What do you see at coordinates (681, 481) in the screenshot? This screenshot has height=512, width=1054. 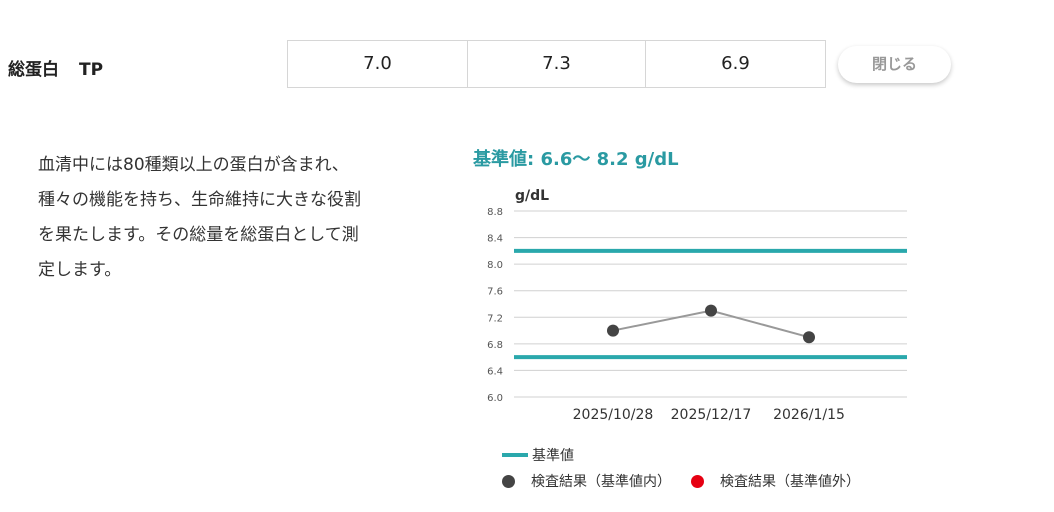 I see `legend-results: 検査結果（基準値内） 検査結果（基準値外）` at bounding box center [681, 481].